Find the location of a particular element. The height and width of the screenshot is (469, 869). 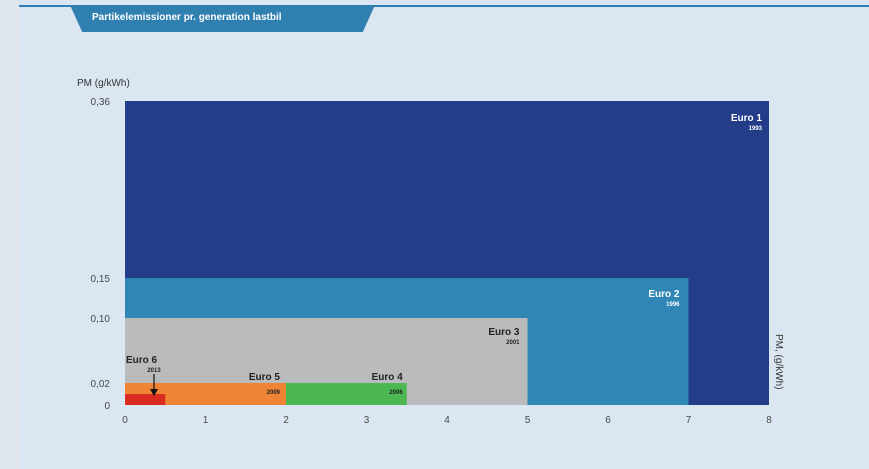

label-euro-3: Euro 3 is located at coordinates (504, 332).